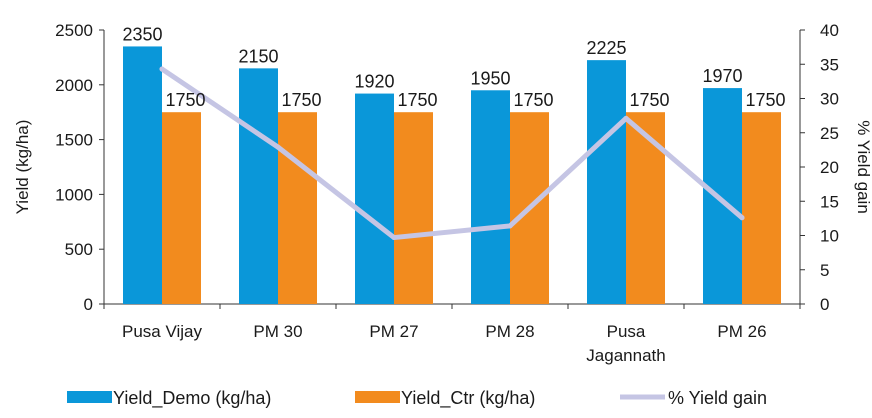 The width and height of the screenshot is (872, 418). Describe the element at coordinates (824, 270) in the screenshot. I see `y2-tick-label: 5` at that location.